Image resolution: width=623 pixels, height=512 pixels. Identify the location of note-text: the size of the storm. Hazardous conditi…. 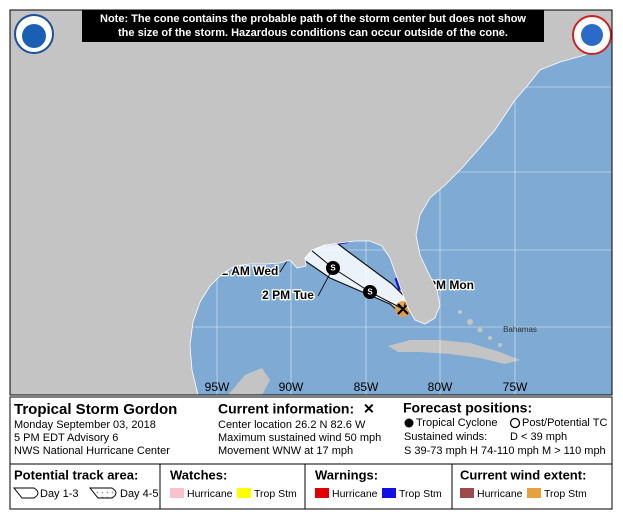
(313, 33).